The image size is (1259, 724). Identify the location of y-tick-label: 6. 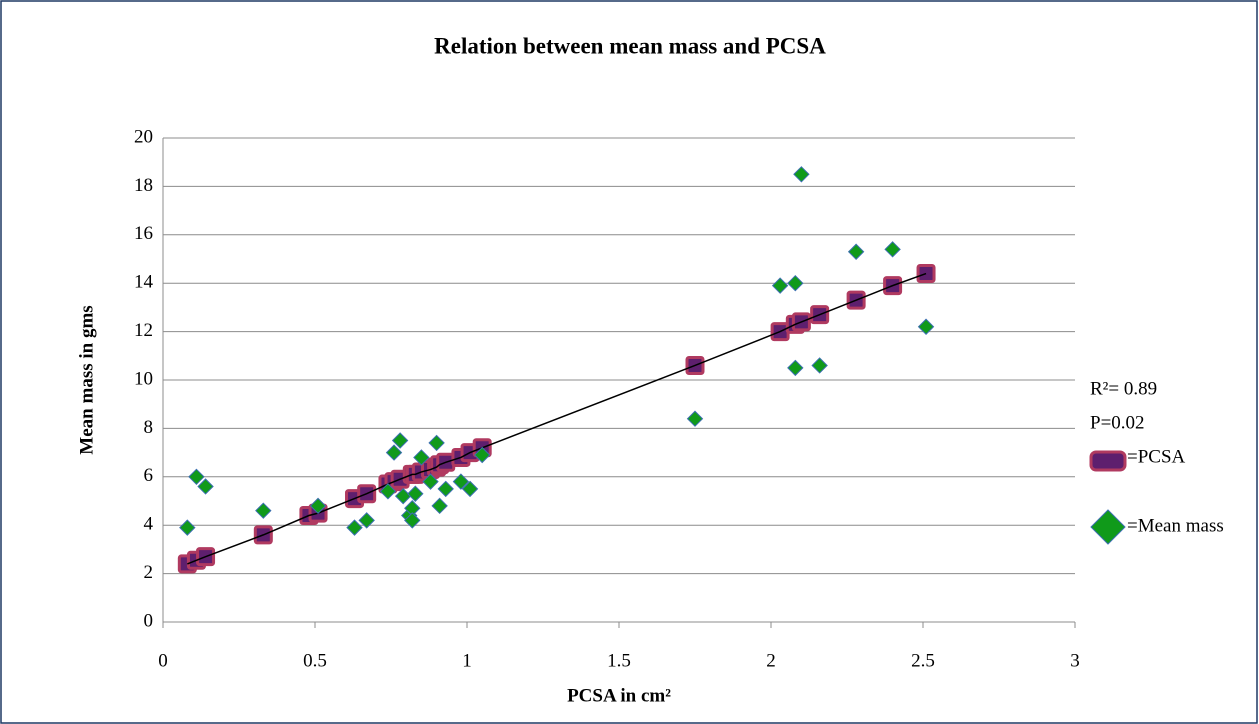
(149, 475).